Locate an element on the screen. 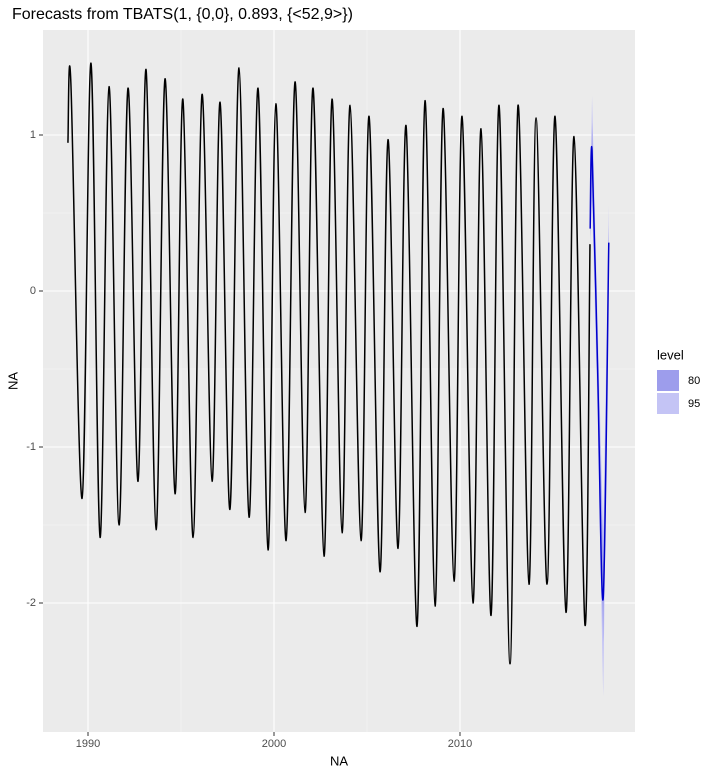  legend-label: 95 is located at coordinates (694, 404).